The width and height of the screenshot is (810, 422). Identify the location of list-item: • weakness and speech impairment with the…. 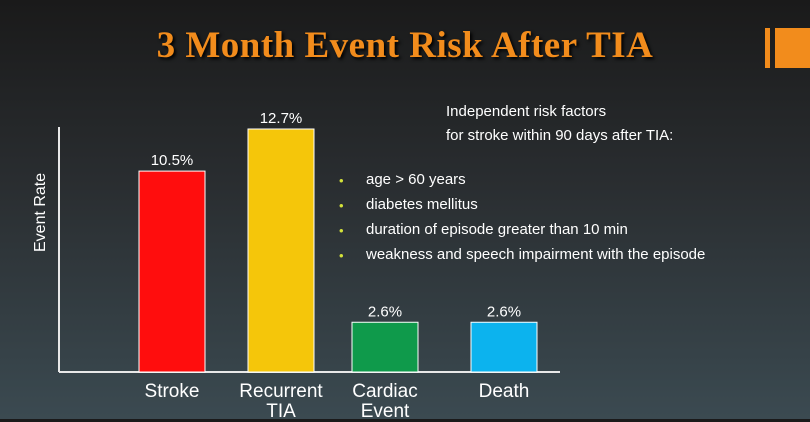
(520, 257).